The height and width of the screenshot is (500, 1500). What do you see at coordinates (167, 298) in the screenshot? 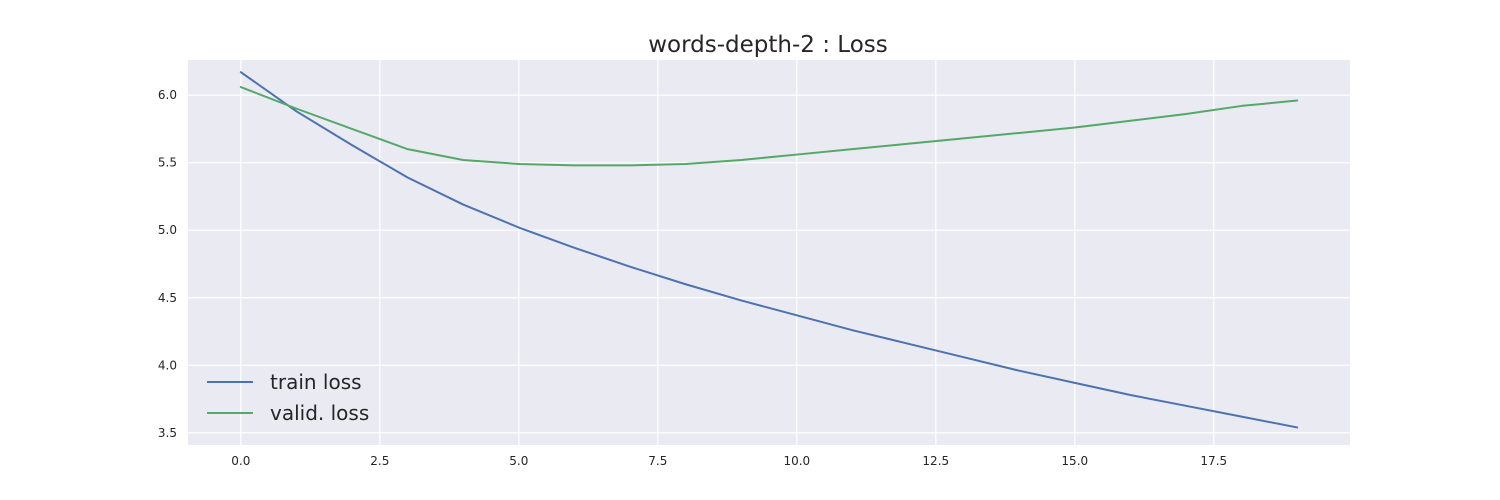
I see `y-tick-label: 4.5` at bounding box center [167, 298].